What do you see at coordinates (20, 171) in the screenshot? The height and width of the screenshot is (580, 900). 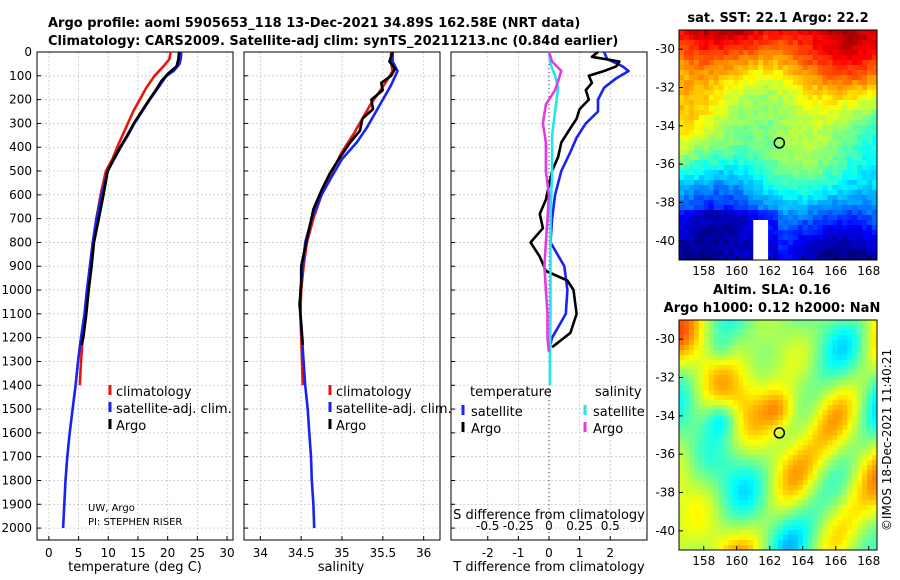 I see `y-tick-label: 500` at bounding box center [20, 171].